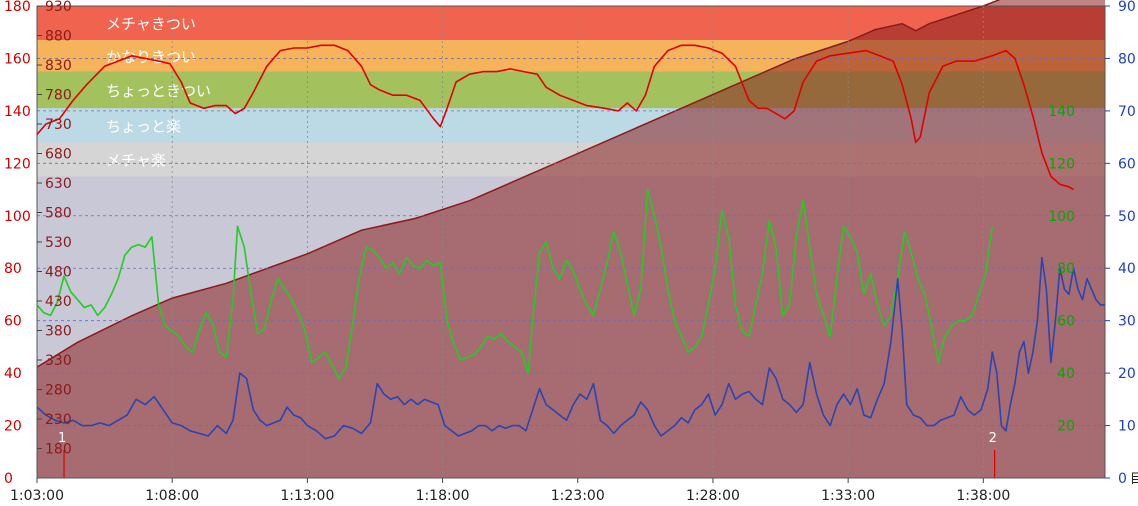 This screenshot has width=1138, height=506. What do you see at coordinates (307, 496) in the screenshot?
I see `x-tick-label: 1:13:00` at bounding box center [307, 496].